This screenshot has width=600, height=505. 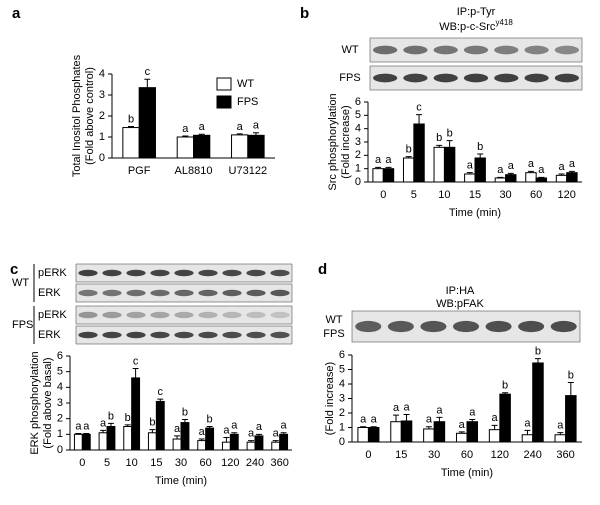 I want to click on y-axis-label: ERK phosphorylation, so click(x=35, y=402).